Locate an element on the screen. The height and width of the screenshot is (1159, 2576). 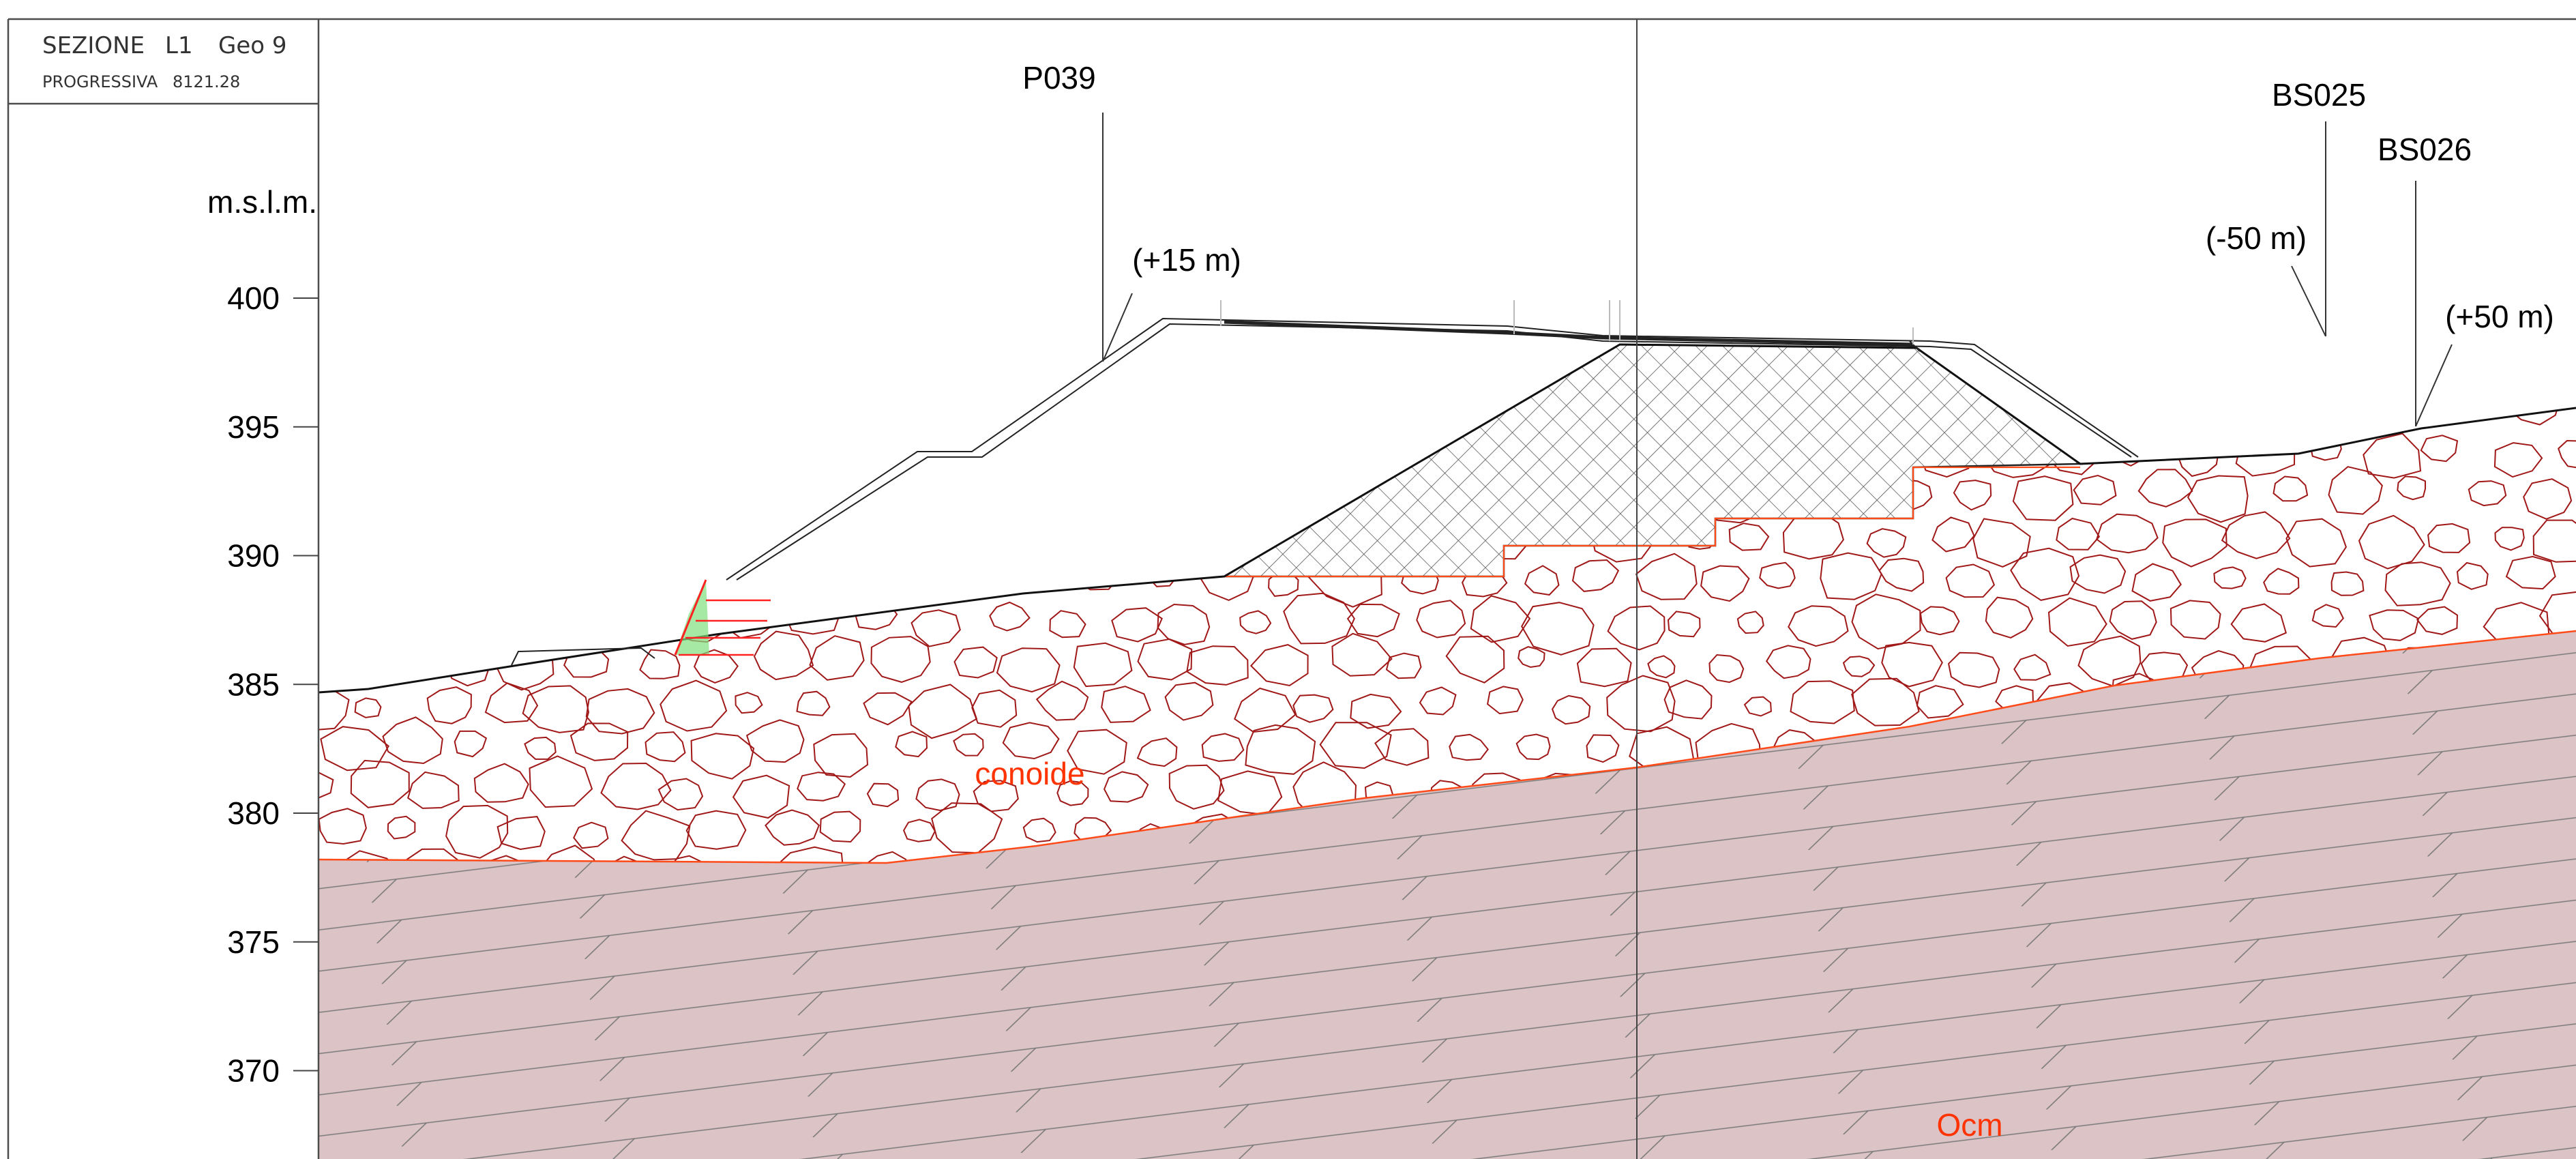
borehole-offset: (+15 m) is located at coordinates (1186, 260).